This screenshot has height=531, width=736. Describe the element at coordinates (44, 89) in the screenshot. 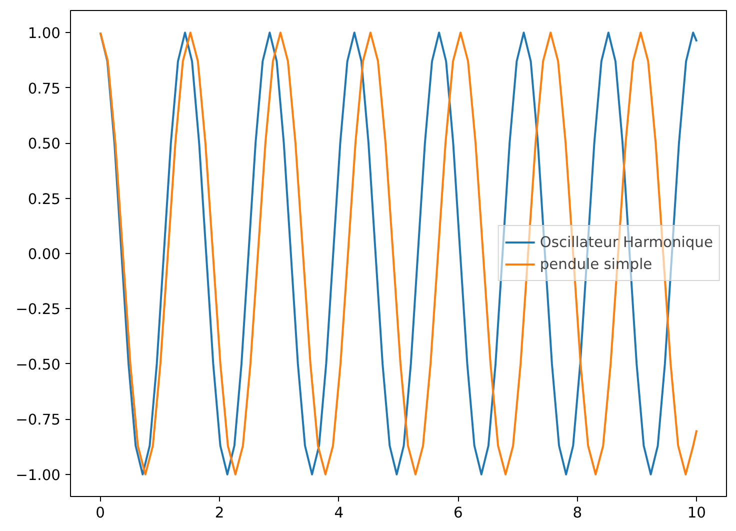

I see `y-tick-label: 0.75` at that location.